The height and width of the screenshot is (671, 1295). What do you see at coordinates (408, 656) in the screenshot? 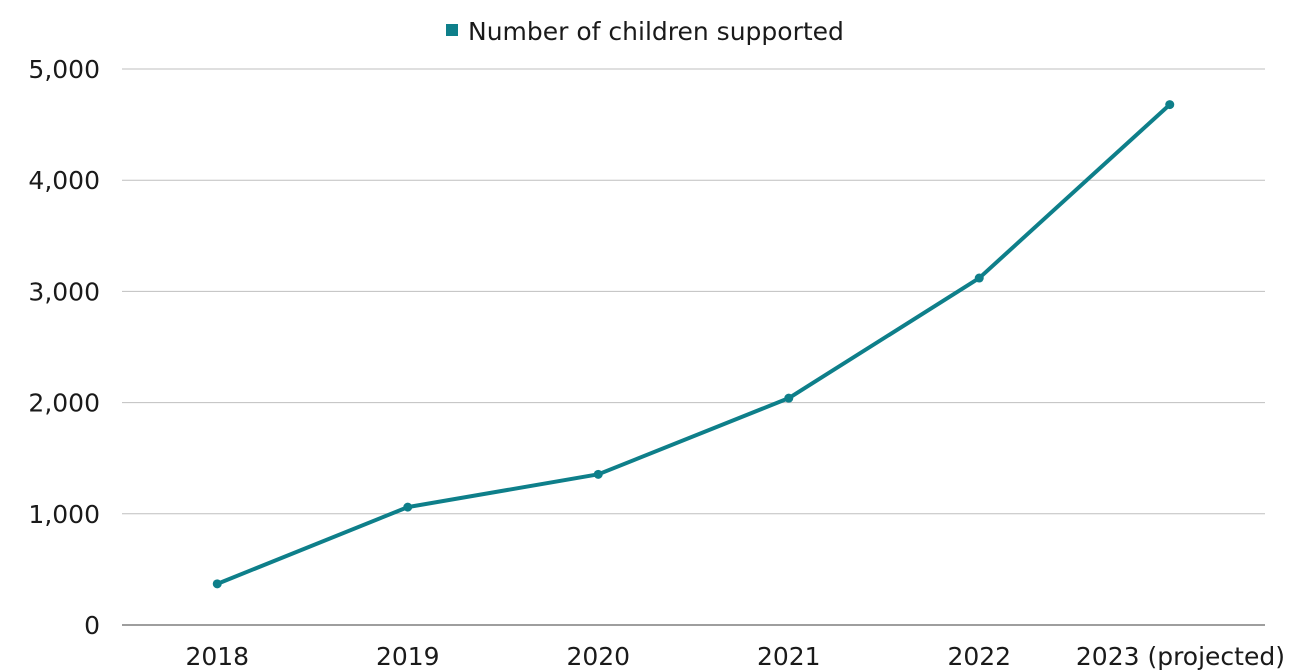
I see `x-tick-label: 2019` at bounding box center [408, 656].